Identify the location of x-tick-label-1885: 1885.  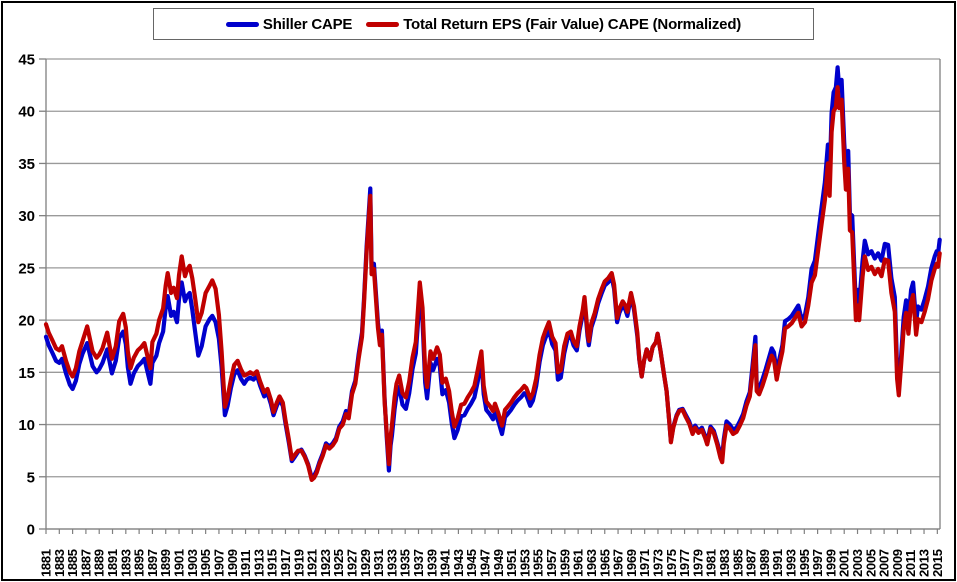
(72, 563).